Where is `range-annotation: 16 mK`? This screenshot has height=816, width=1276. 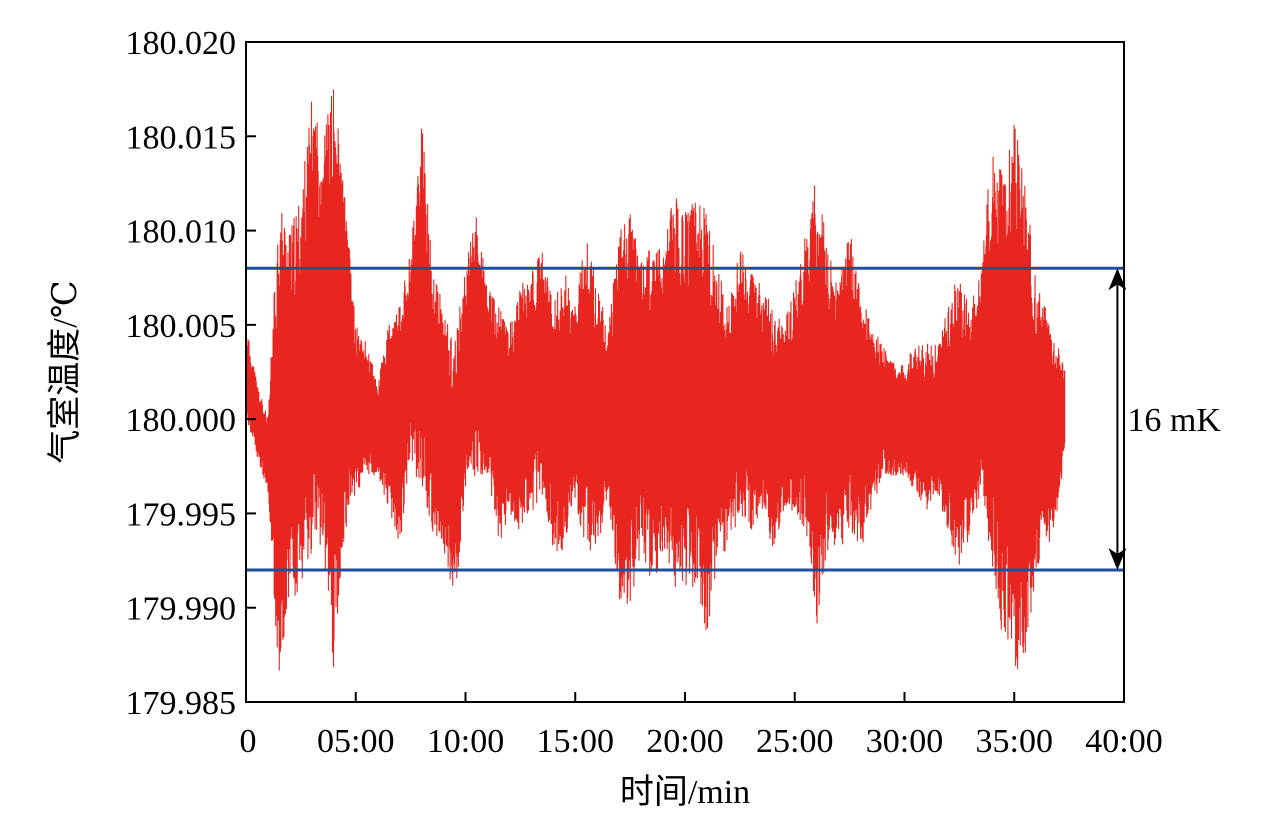 range-annotation: 16 mK is located at coordinates (1164, 419).